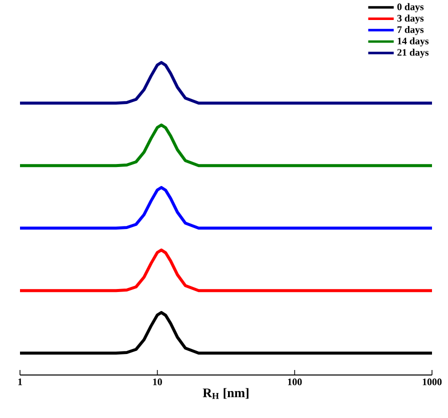  What do you see at coordinates (20, 382) in the screenshot?
I see `x-tick-label: 1` at bounding box center [20, 382].